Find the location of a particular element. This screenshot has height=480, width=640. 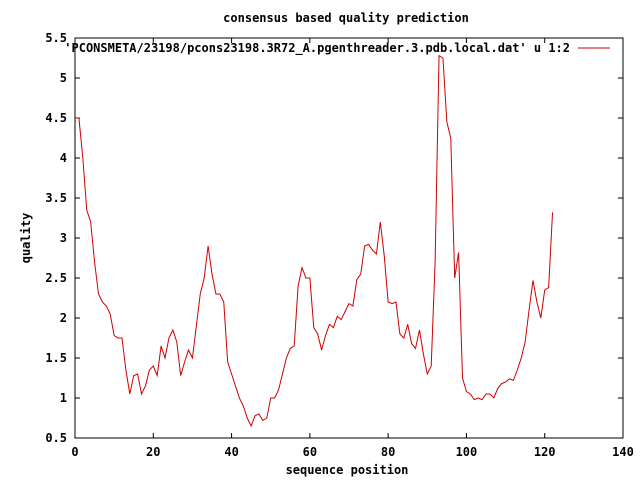

x-tick-label: 100 is located at coordinates (467, 452).